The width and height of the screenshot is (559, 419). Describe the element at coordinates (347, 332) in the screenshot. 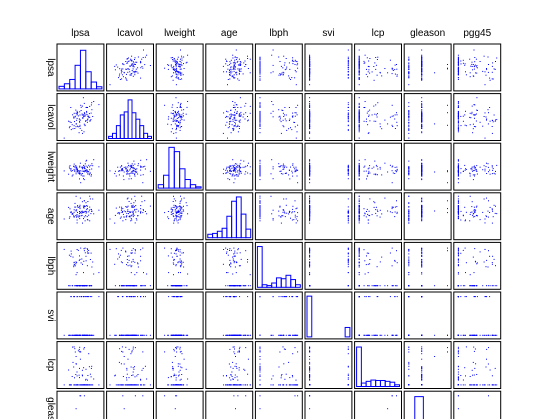

I see `histogram-bar` at that location.